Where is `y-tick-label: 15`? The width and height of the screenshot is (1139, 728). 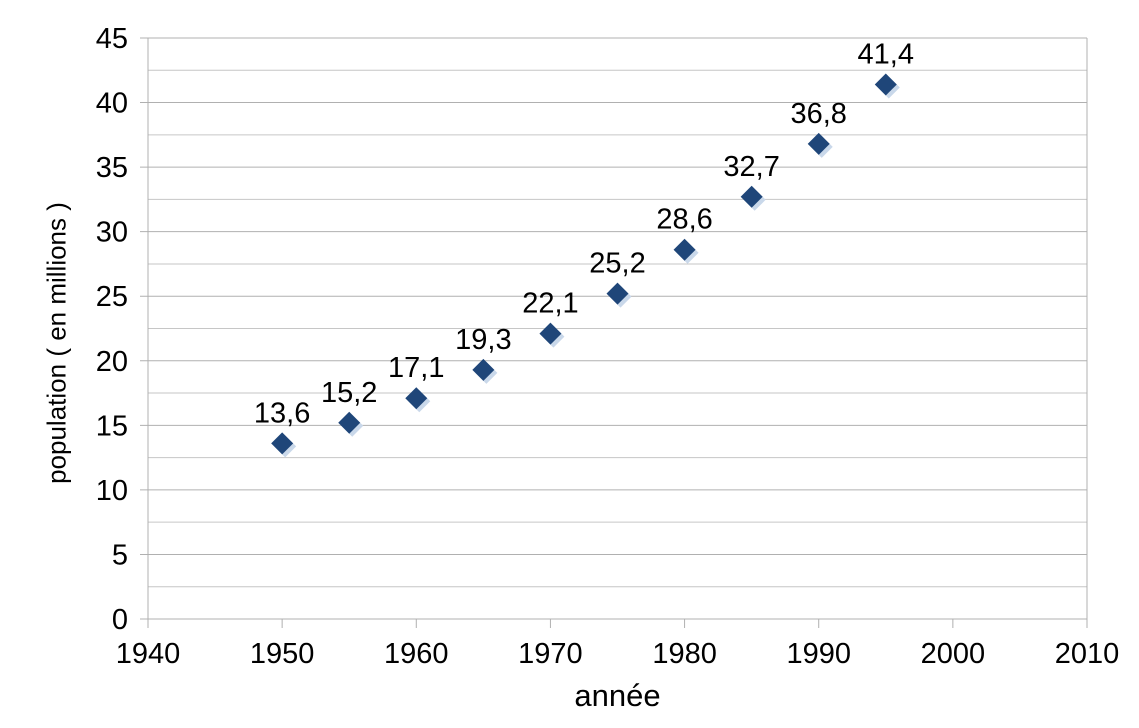
y-tick-label: 15 is located at coordinates (112, 426).